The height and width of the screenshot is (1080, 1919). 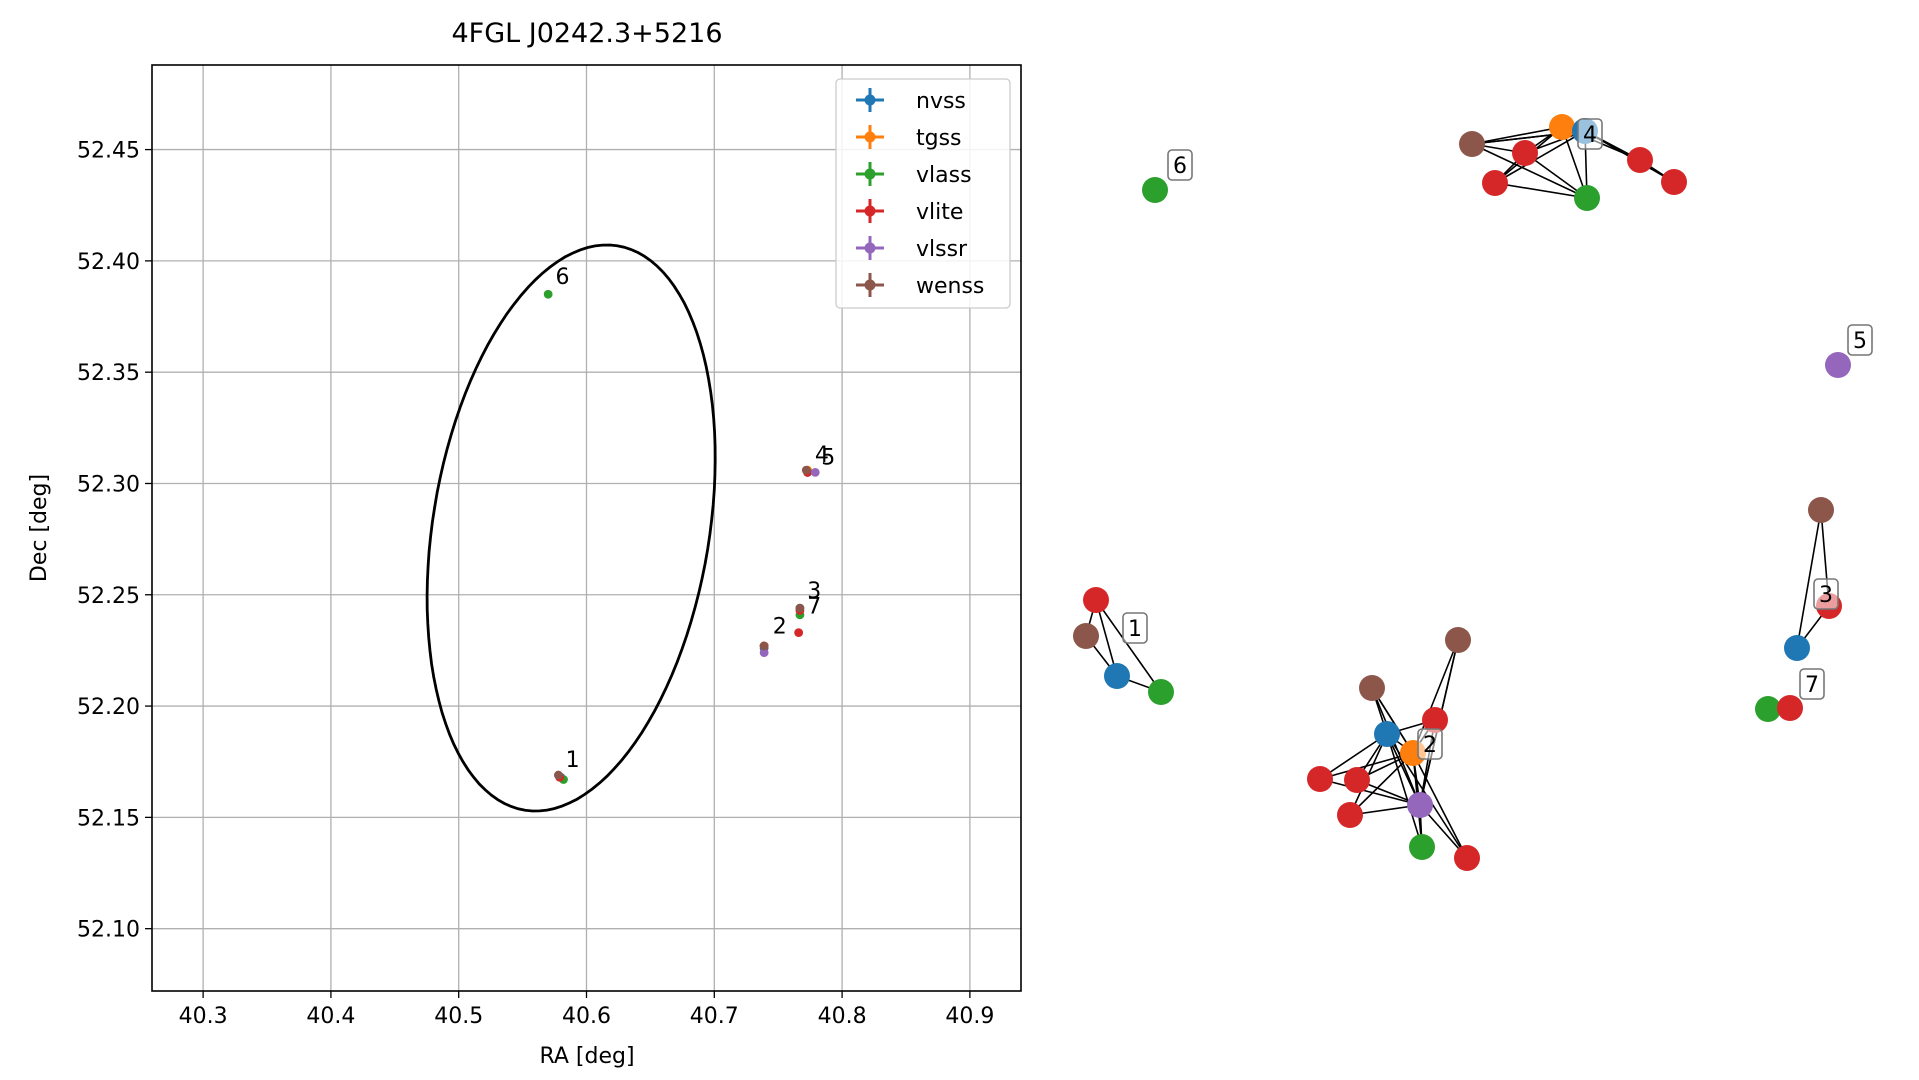 What do you see at coordinates (108, 818) in the screenshot?
I see `y-tick-label: 52.15` at bounding box center [108, 818].